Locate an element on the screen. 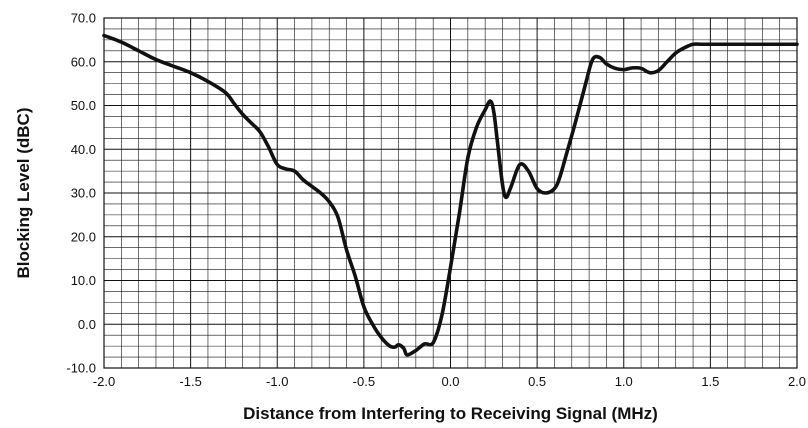 The width and height of the screenshot is (808, 428). y-tick-label: 30.0 is located at coordinates (83, 193).